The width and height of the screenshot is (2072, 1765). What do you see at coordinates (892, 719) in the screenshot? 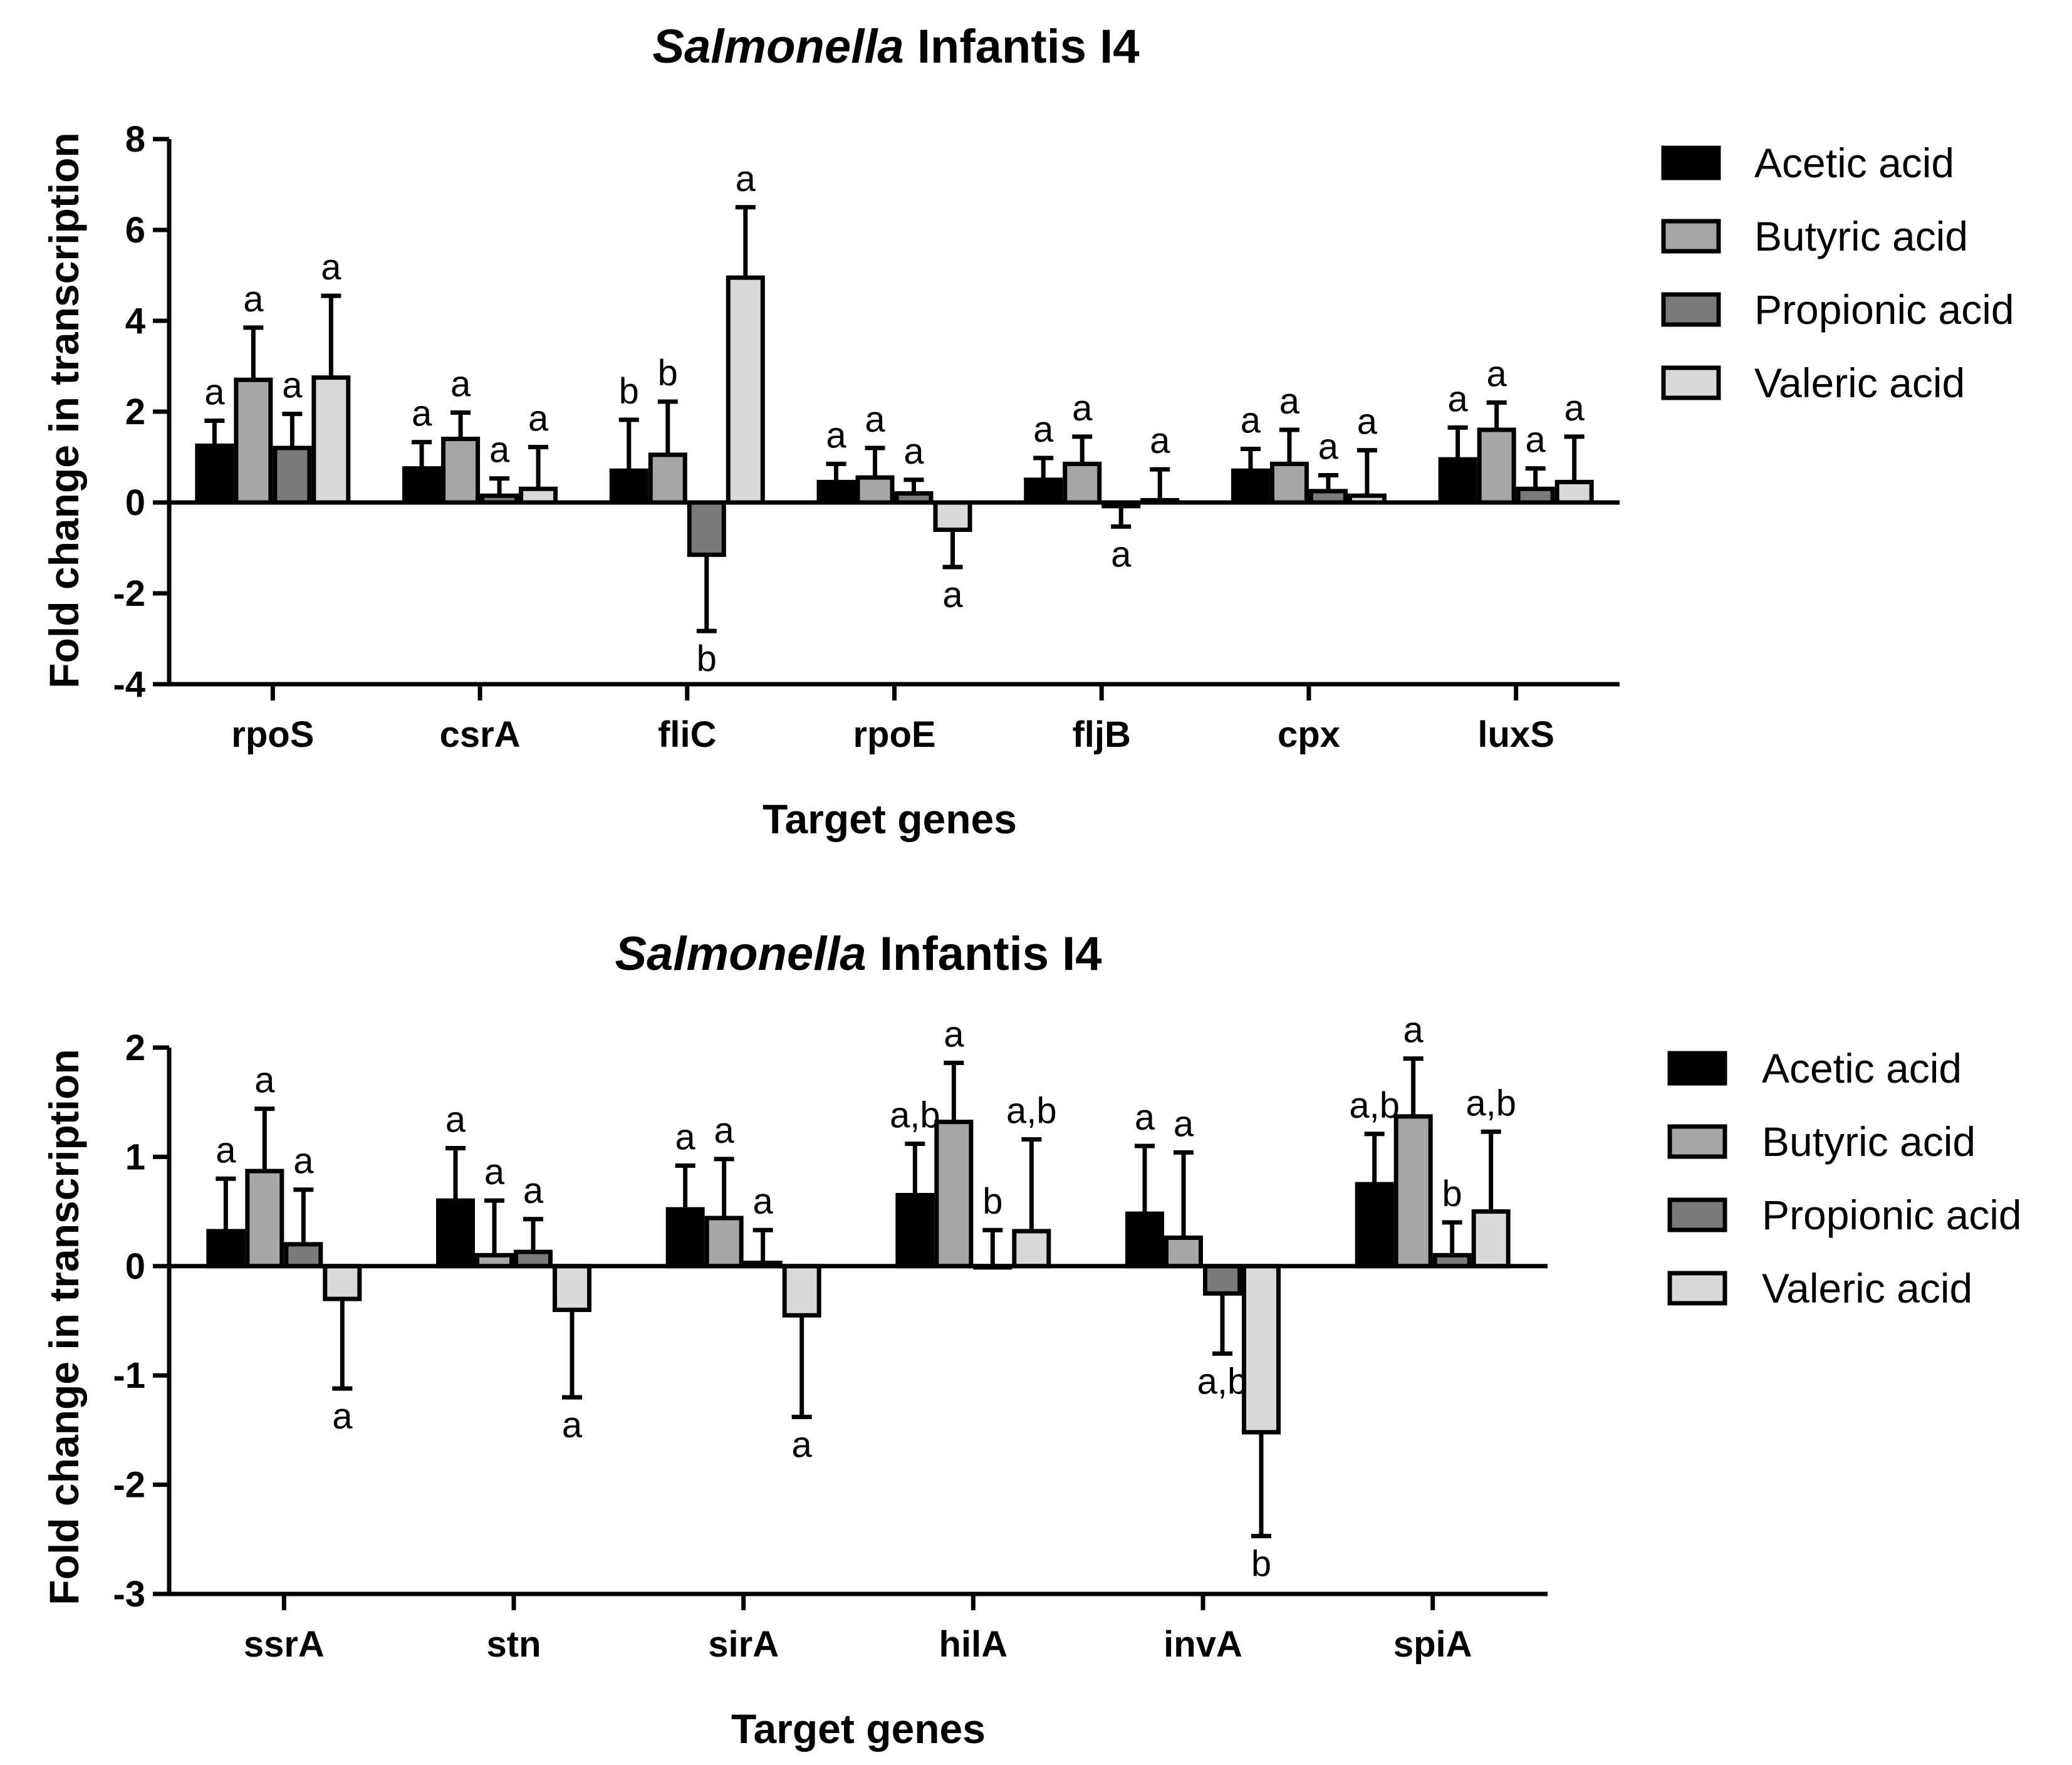
I see `chart-1-categories: rpoS csrA fliC rpoE fljB cpx luxS` at bounding box center [892, 719].